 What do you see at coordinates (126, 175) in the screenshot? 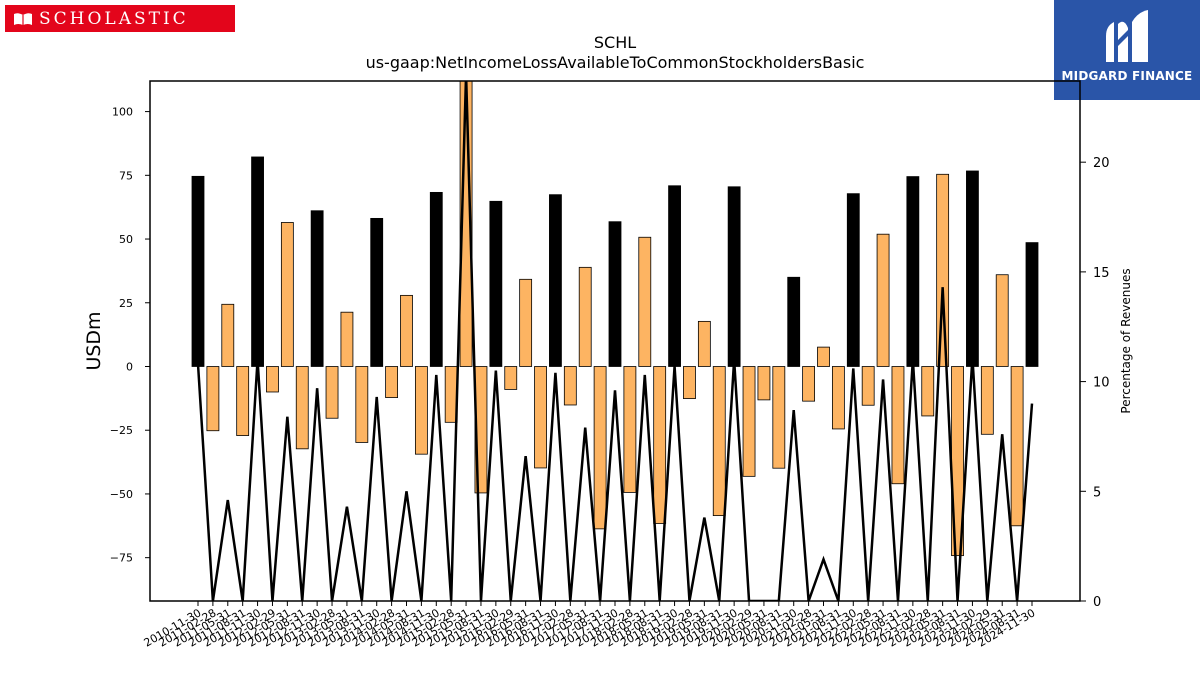
I see `y-tick-label: 75` at bounding box center [126, 175].